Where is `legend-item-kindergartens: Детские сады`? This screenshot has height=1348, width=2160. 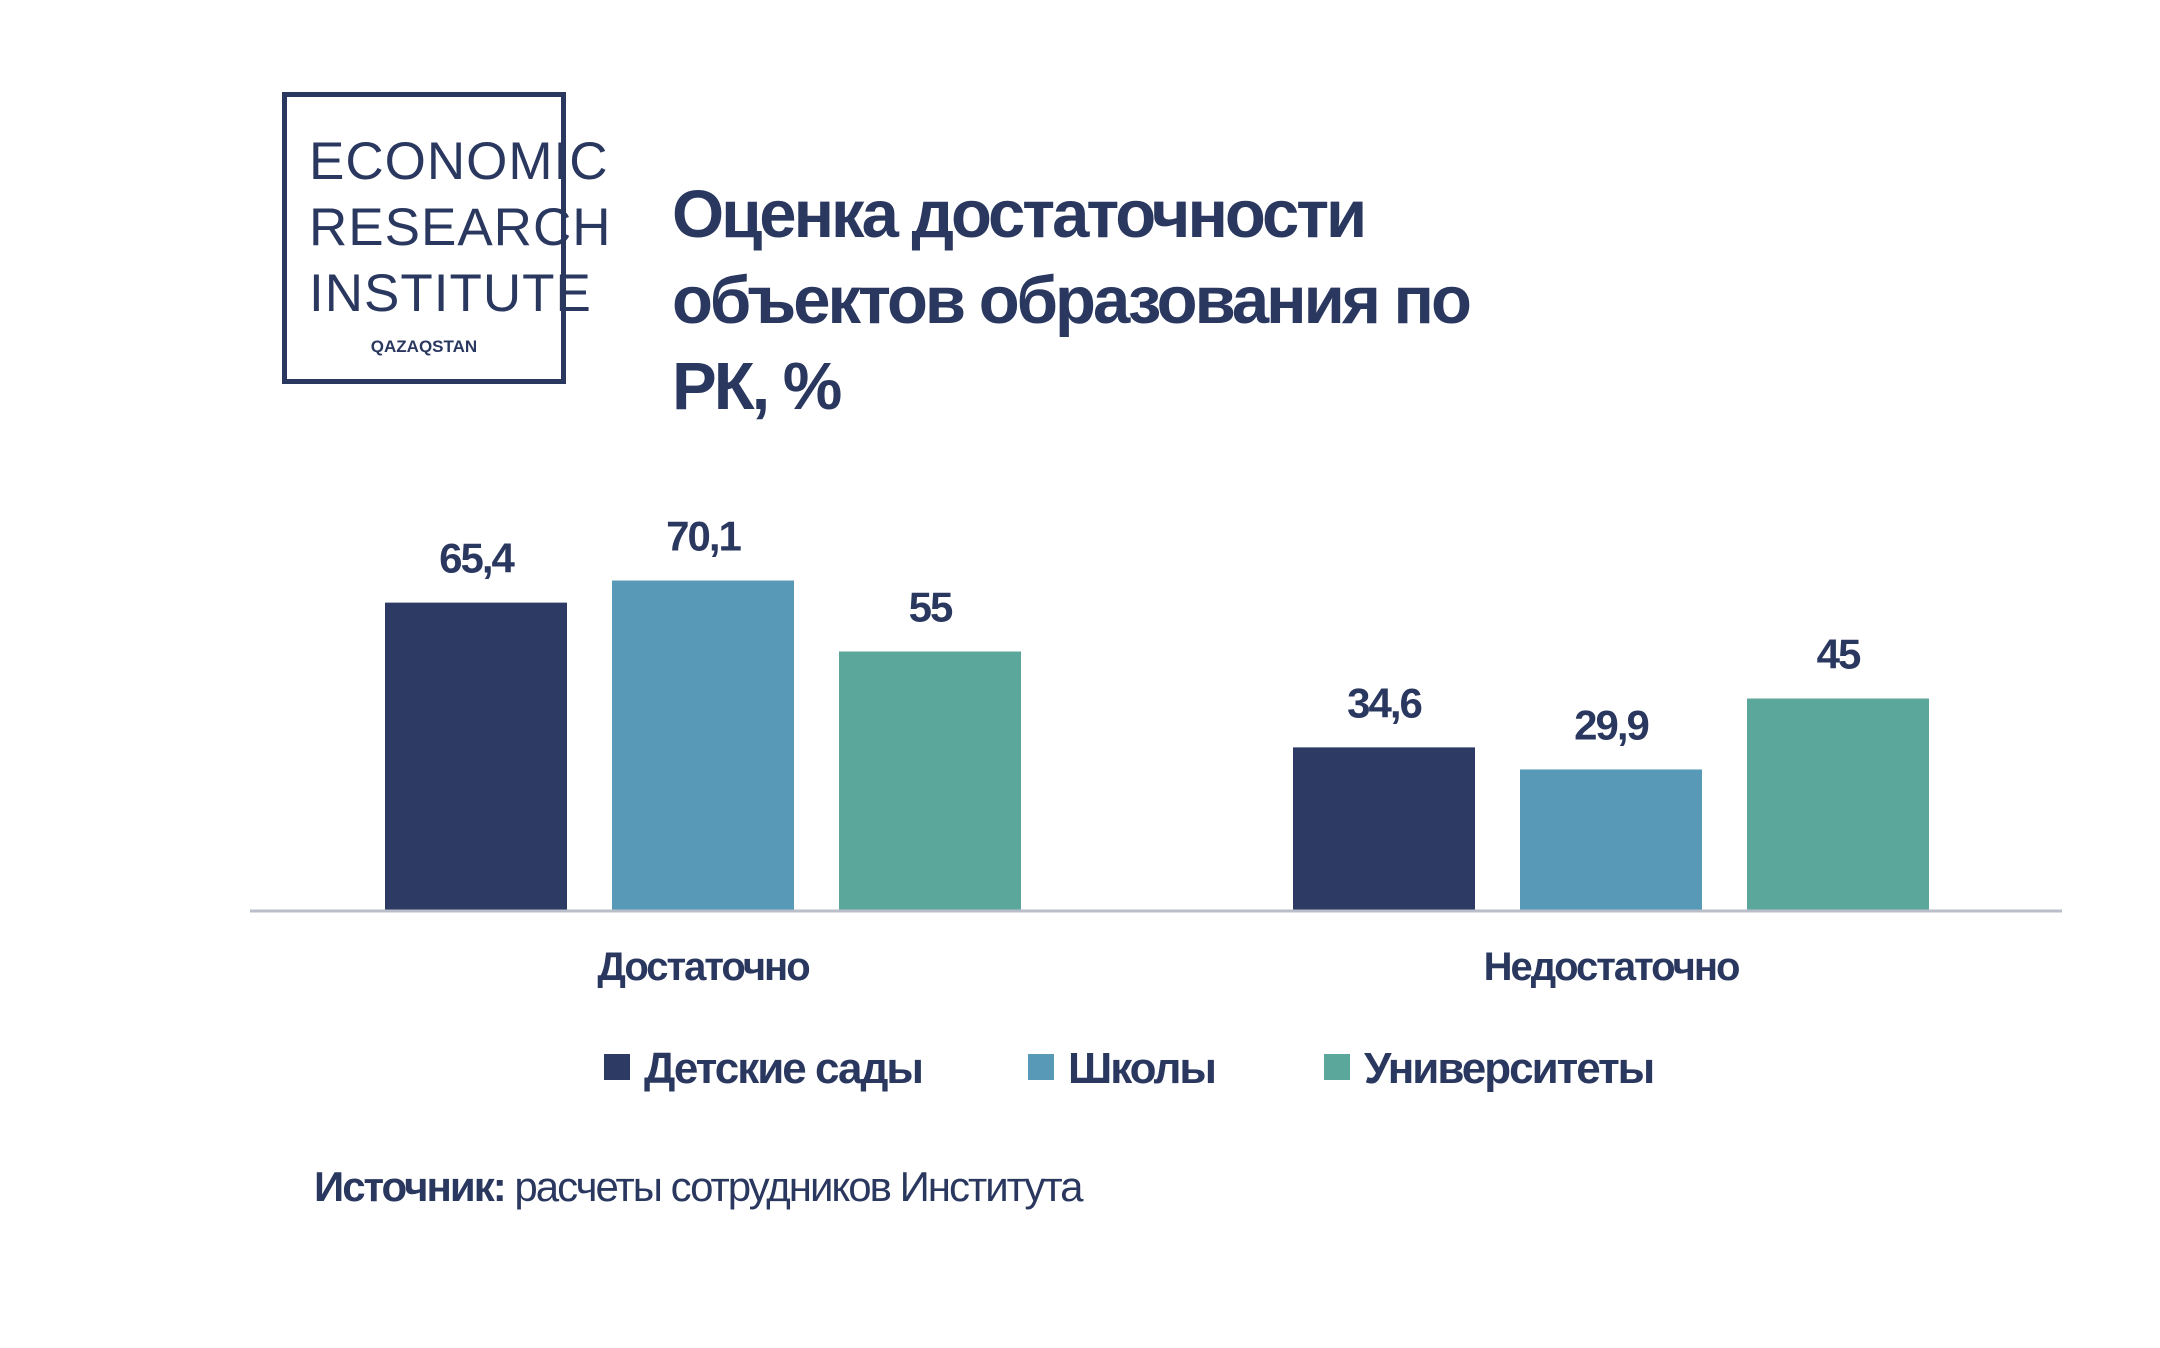 legend-item-kindergartens: Детские сады is located at coordinates (764, 1069).